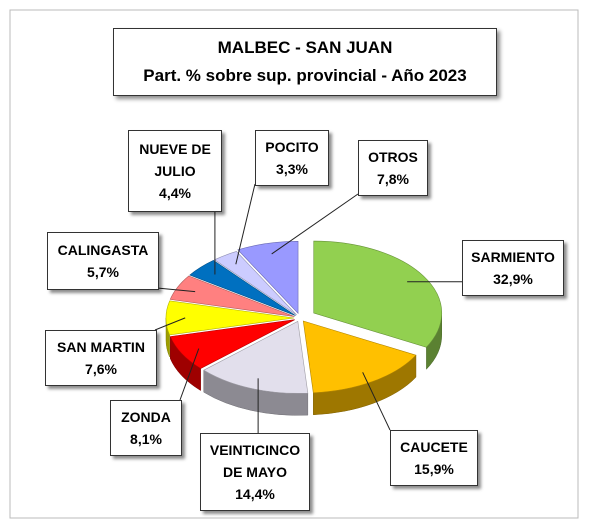  Describe the element at coordinates (434, 469) in the screenshot. I see `label-value: 15,9%` at that location.